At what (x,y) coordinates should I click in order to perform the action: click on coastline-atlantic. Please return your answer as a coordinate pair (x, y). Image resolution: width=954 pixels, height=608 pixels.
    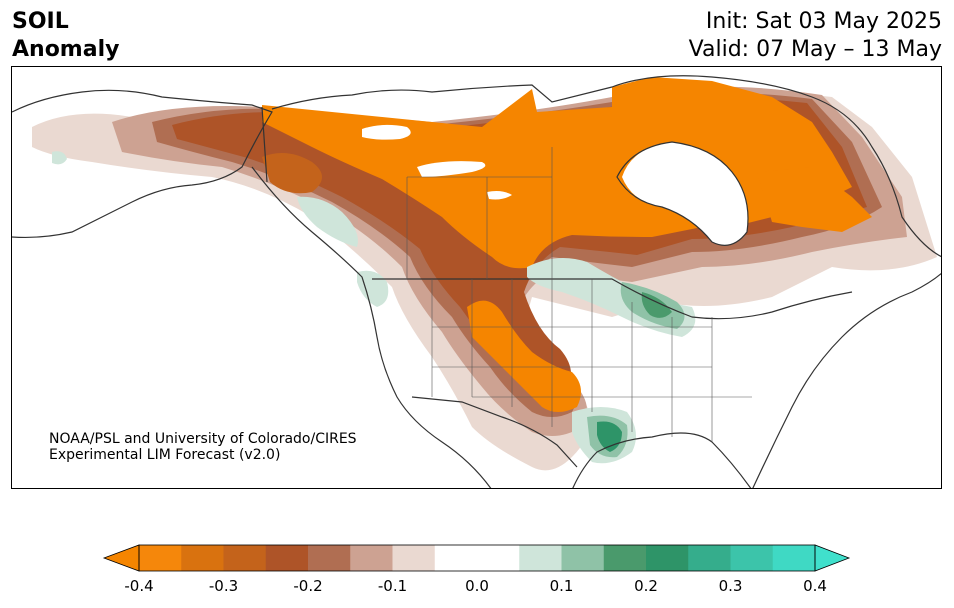
    Looking at the image, I should click on (846, 380).